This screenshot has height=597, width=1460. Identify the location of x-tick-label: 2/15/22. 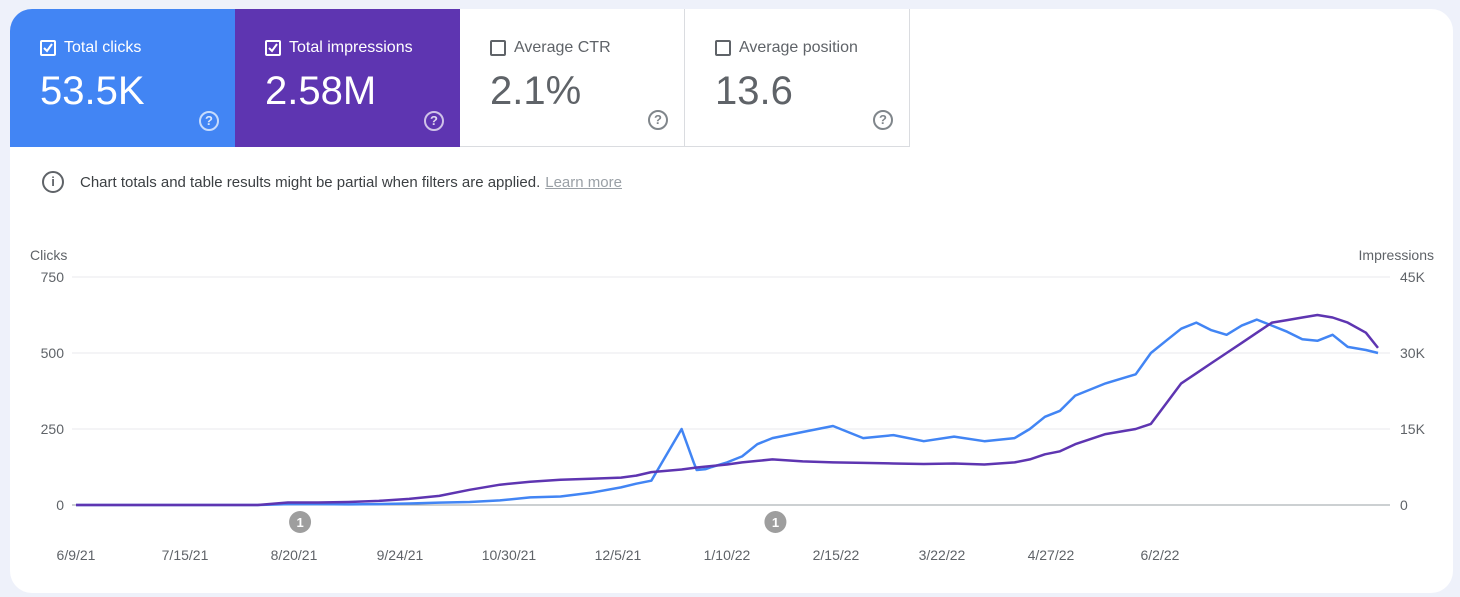
(836, 555).